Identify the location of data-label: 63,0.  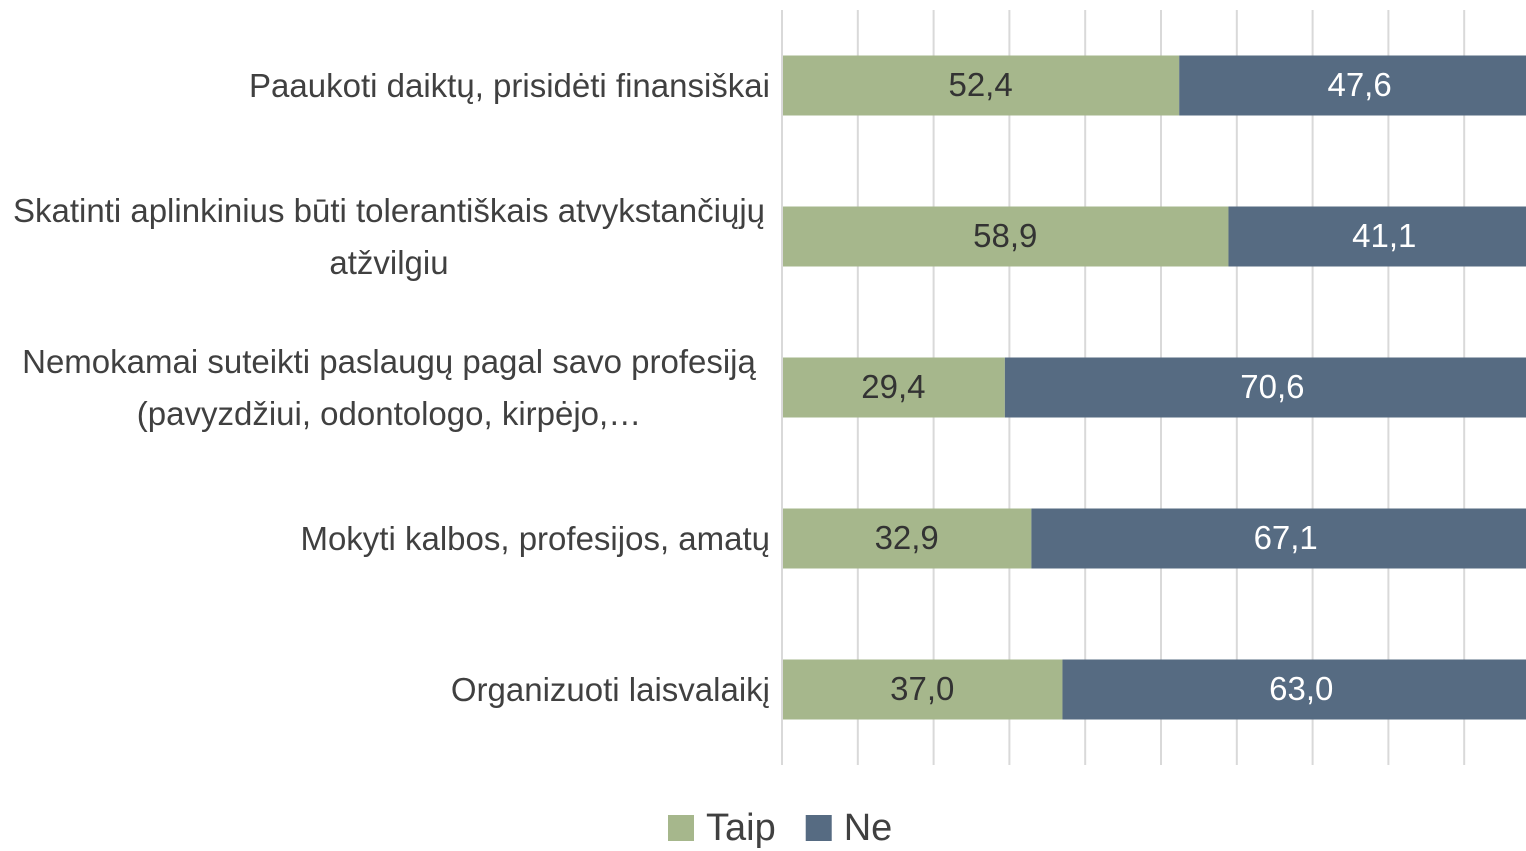
(1301, 688).